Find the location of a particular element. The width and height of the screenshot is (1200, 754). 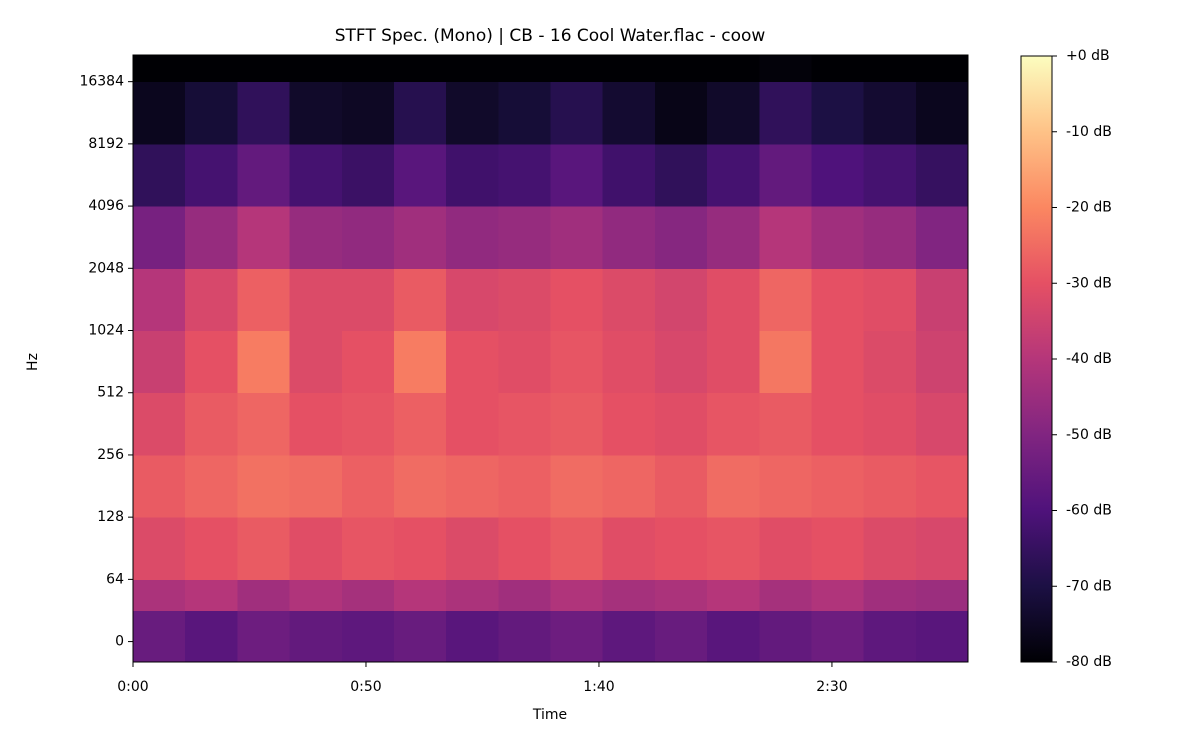

y-tick-label: 256 is located at coordinates (110, 455).